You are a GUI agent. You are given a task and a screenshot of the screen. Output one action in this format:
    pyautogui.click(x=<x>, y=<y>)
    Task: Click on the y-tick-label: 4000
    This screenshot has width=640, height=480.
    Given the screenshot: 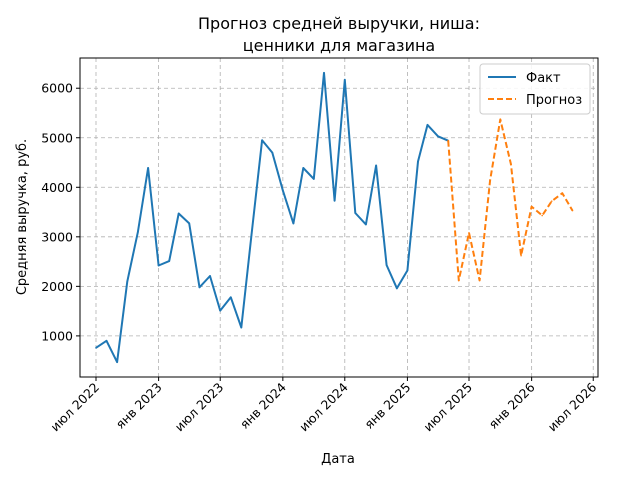 What is the action you would take?
    pyautogui.click(x=57, y=187)
    